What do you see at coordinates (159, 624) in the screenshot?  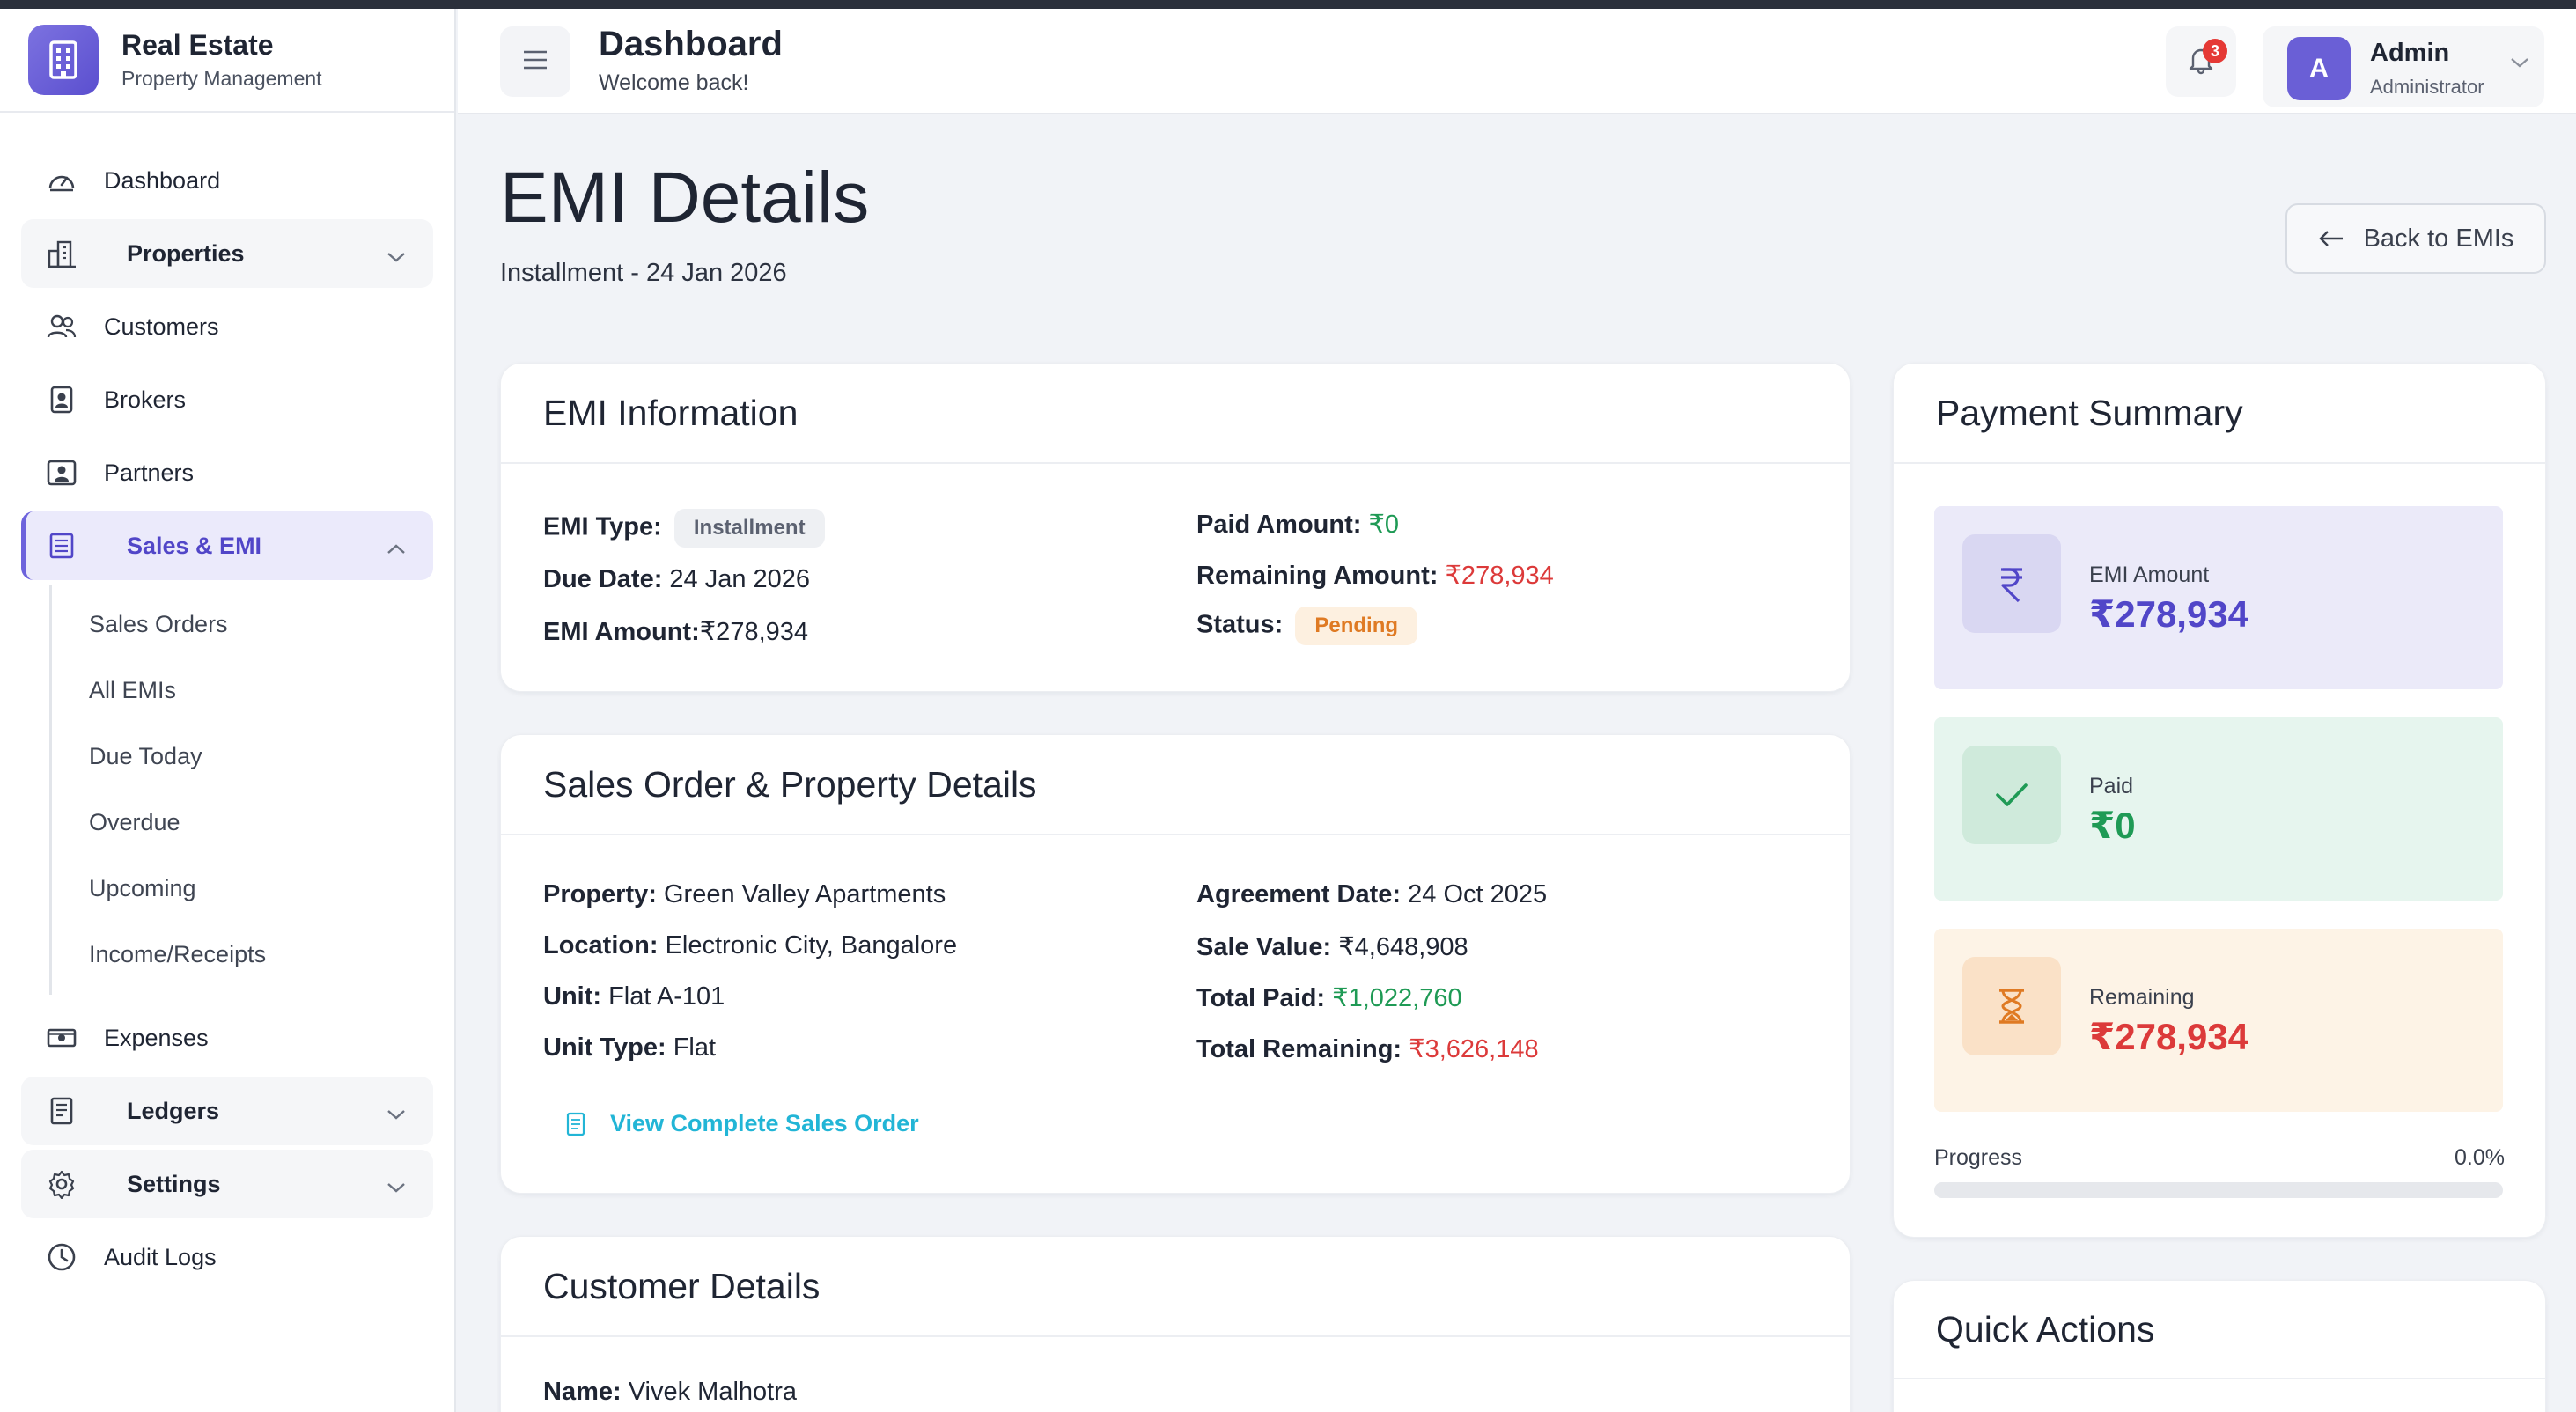 I see `submenu-item-sales-orders: Sales Orders` at bounding box center [159, 624].